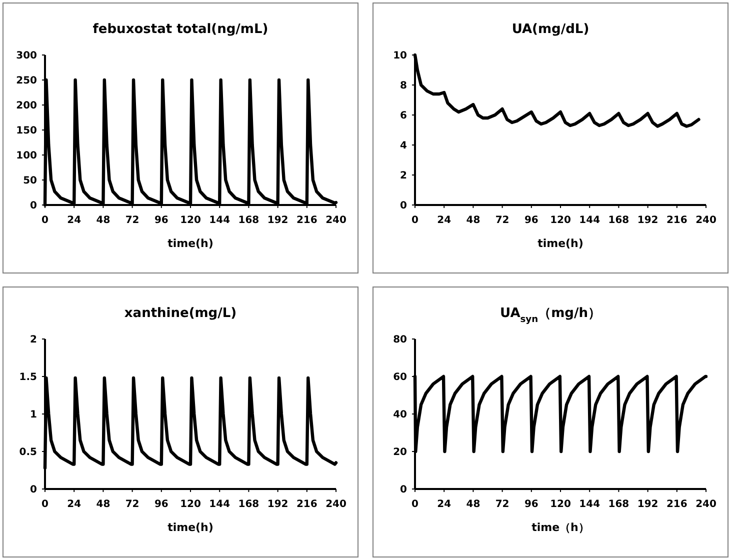 This screenshot has height=560, width=732. Describe the element at coordinates (27, 81) in the screenshot. I see `y-tick-label: 250` at that location.